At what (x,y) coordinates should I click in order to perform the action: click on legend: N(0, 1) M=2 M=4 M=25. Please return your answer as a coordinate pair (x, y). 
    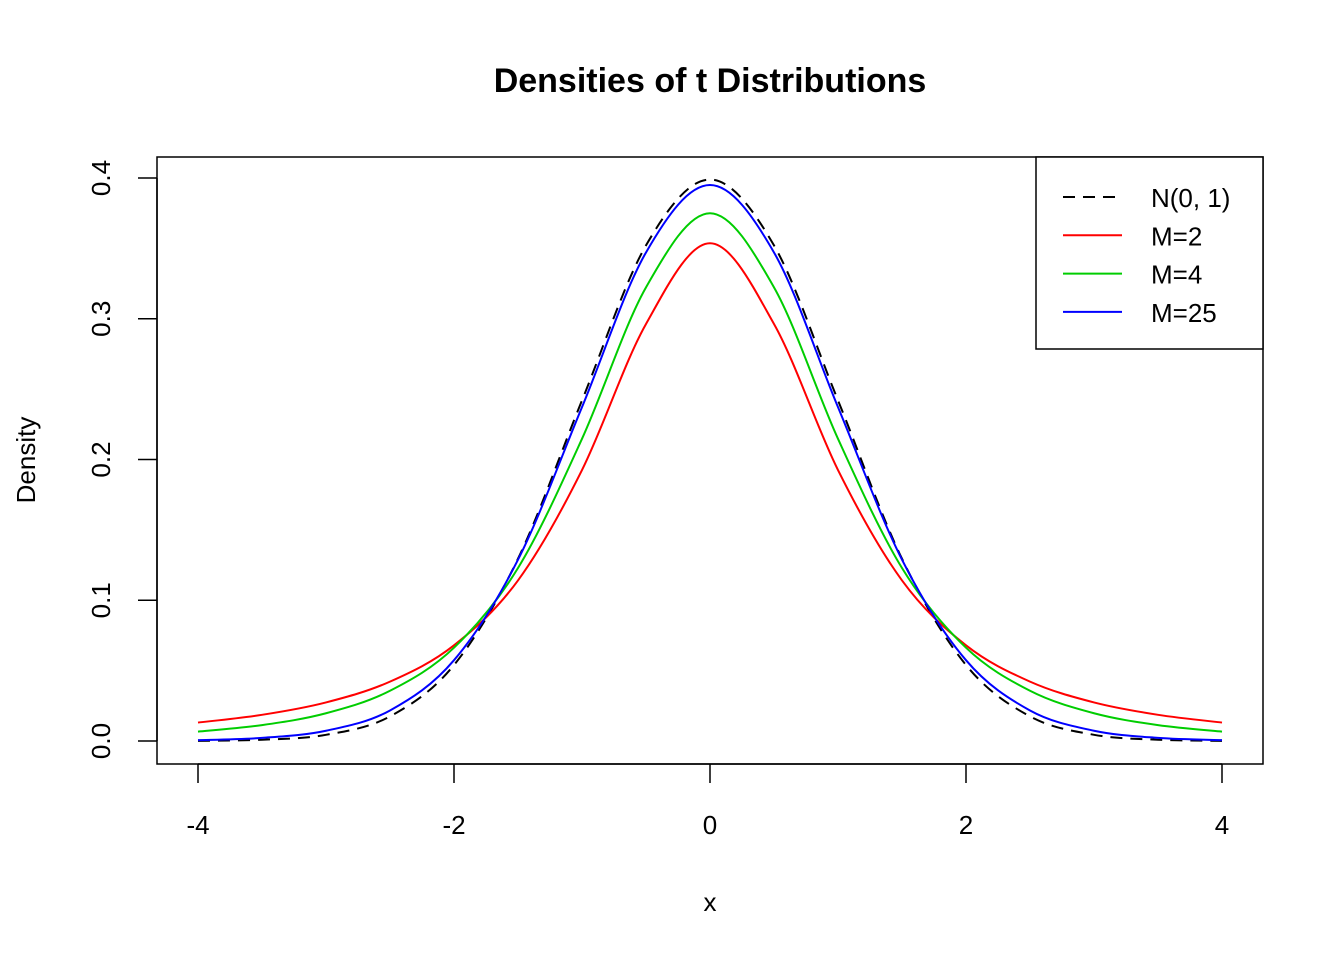
    Looking at the image, I should click on (1149, 253).